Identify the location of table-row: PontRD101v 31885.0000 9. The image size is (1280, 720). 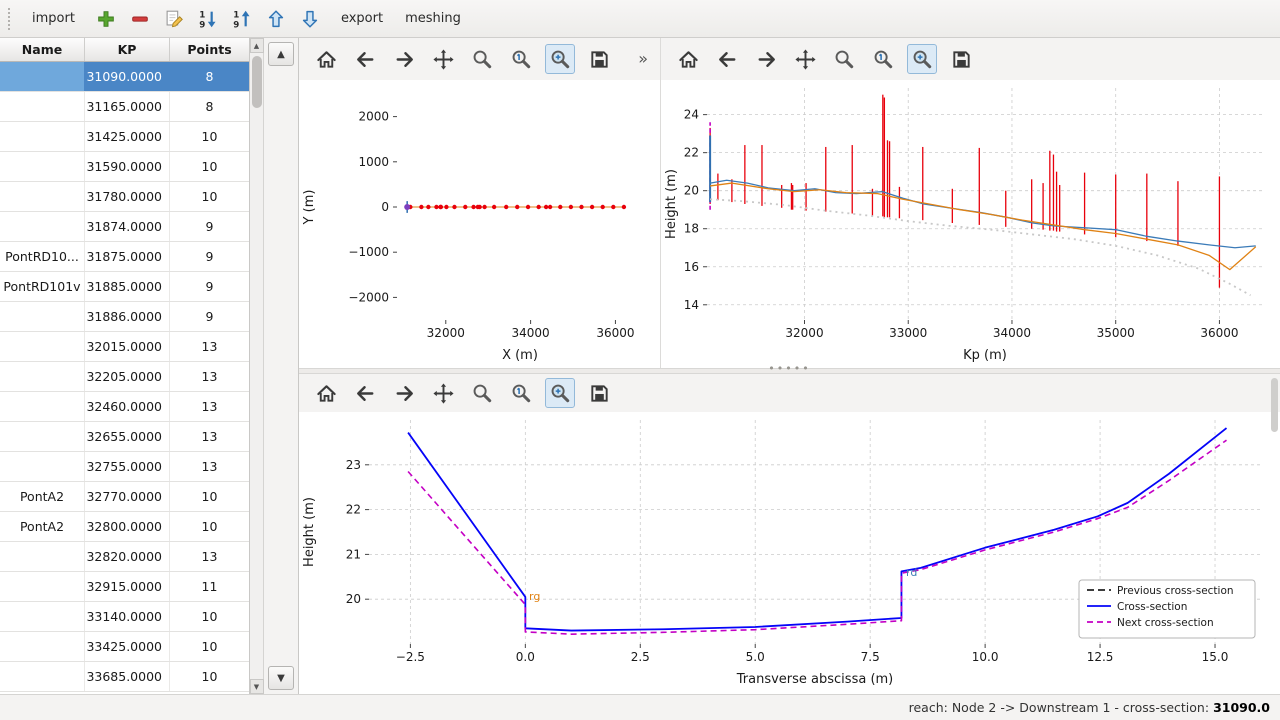
(124, 287).